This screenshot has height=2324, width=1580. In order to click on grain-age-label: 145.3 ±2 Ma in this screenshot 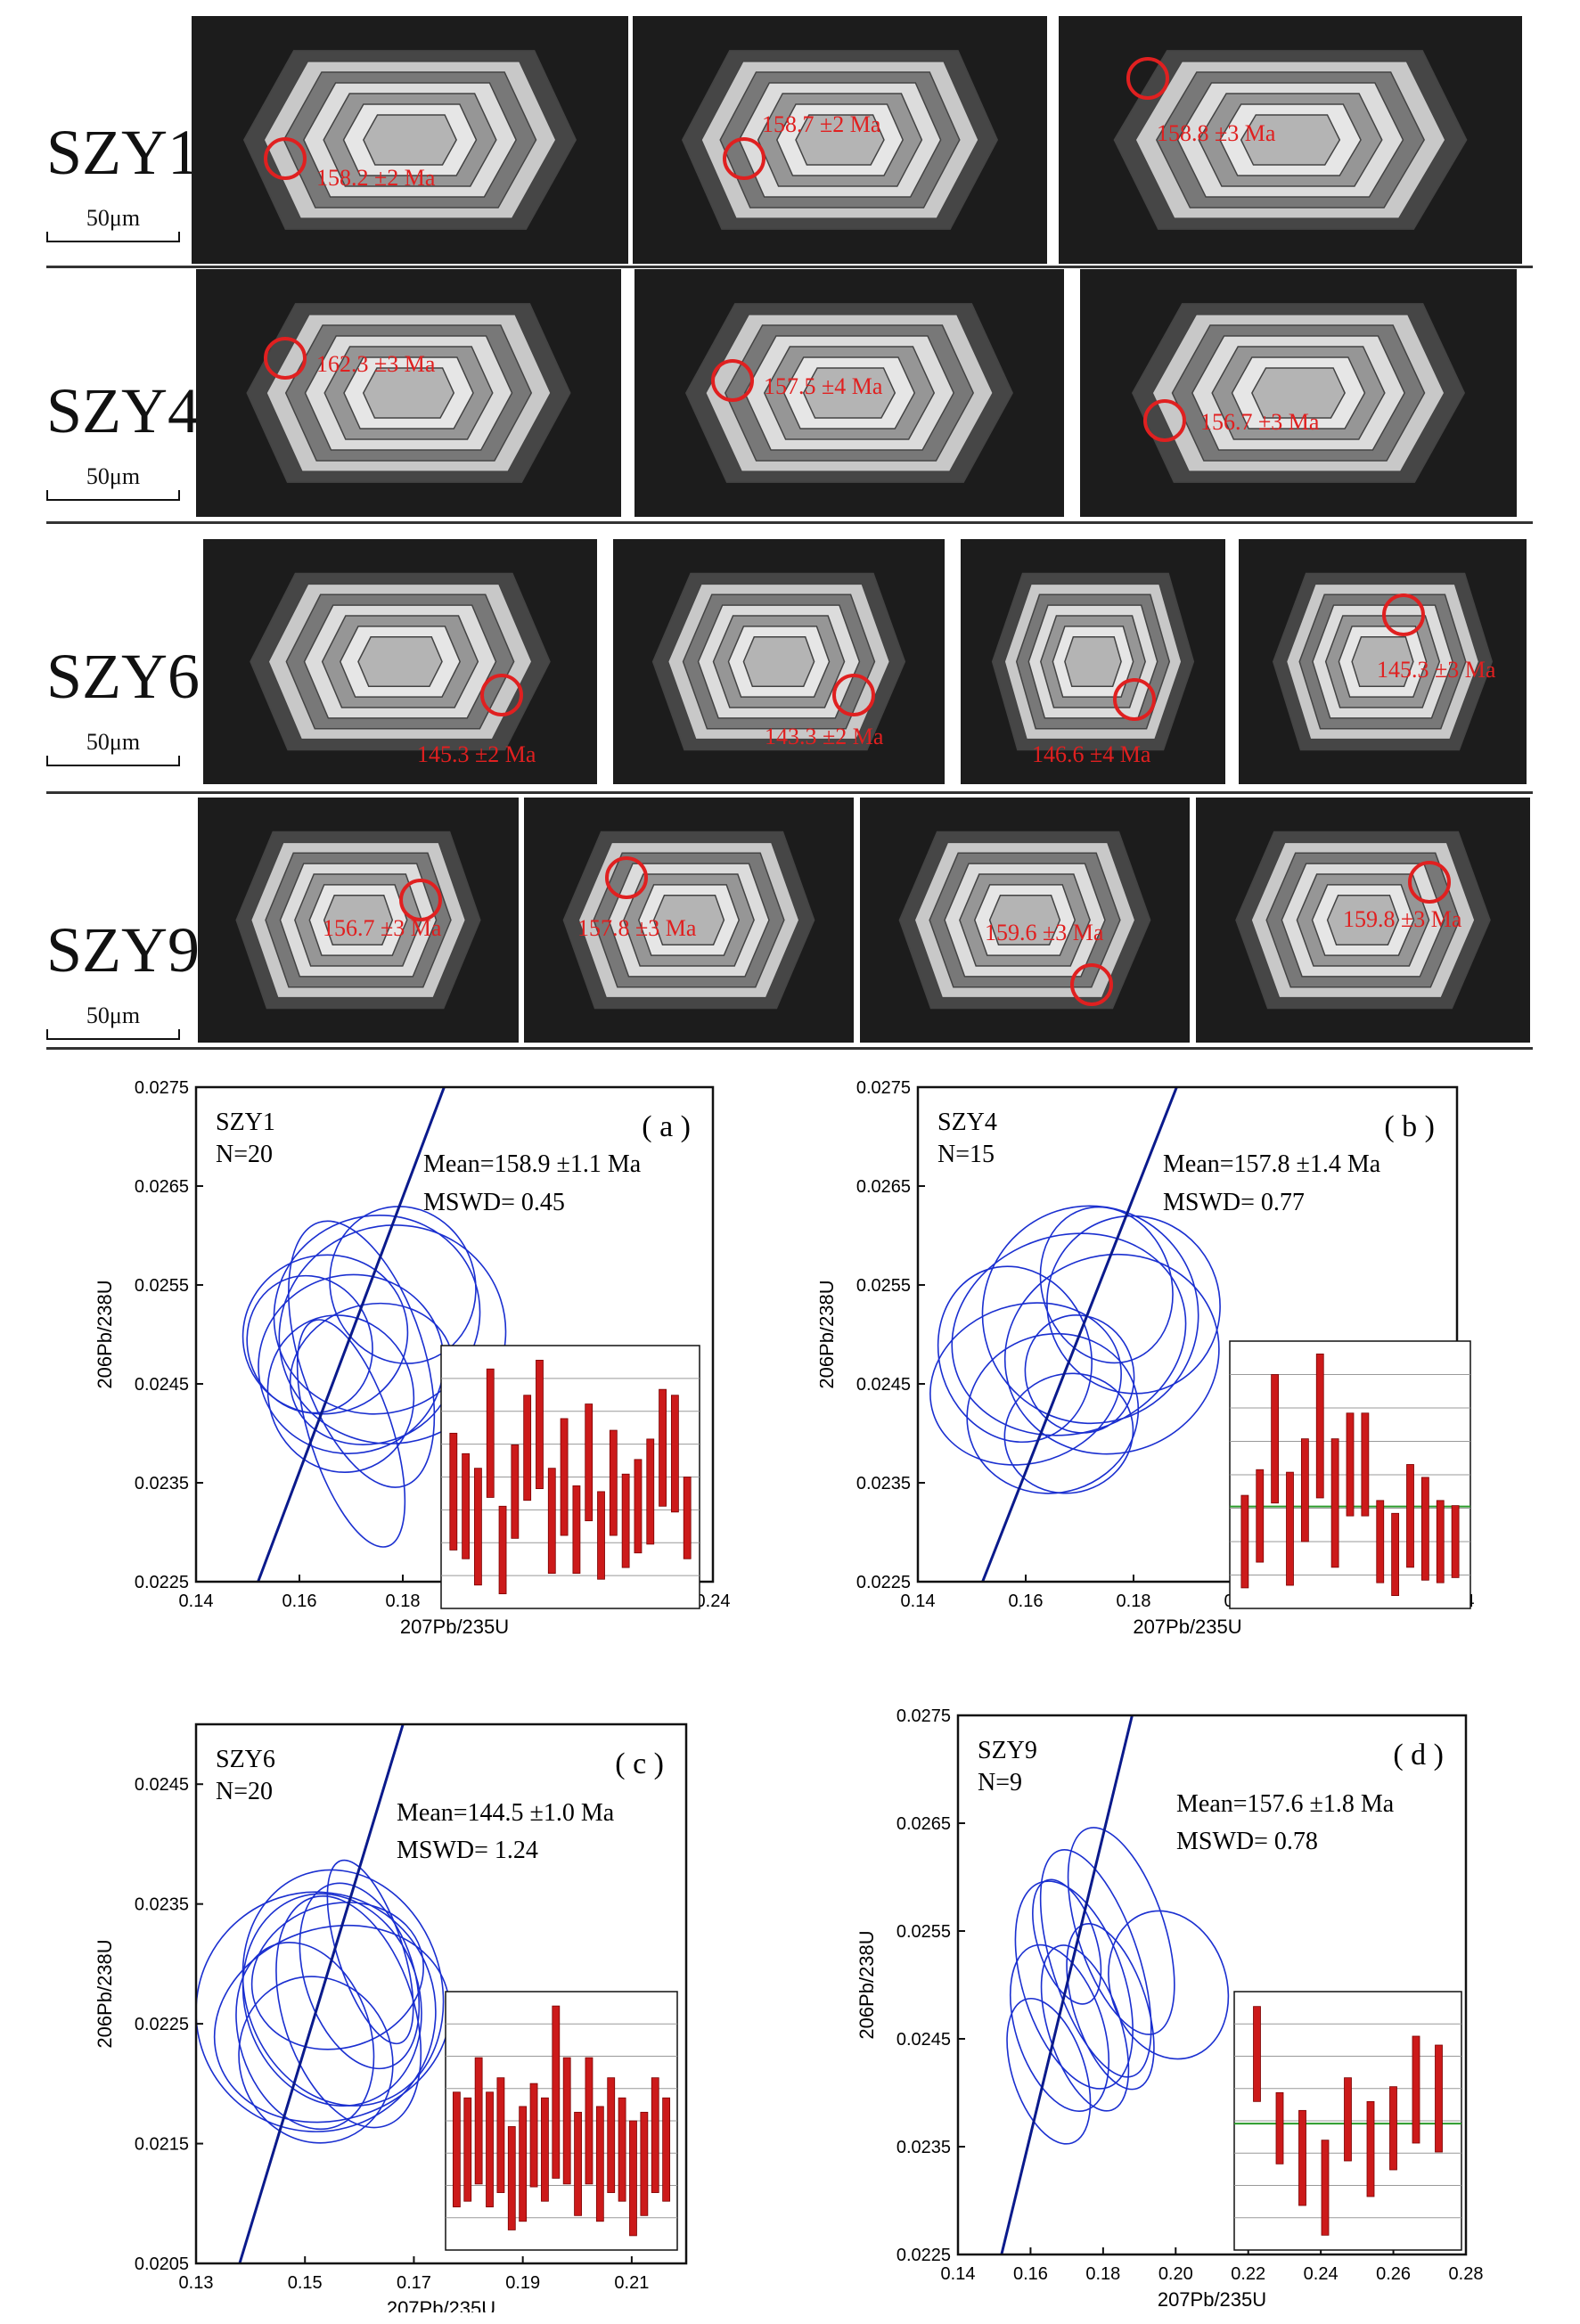, I will do `click(476, 754)`.